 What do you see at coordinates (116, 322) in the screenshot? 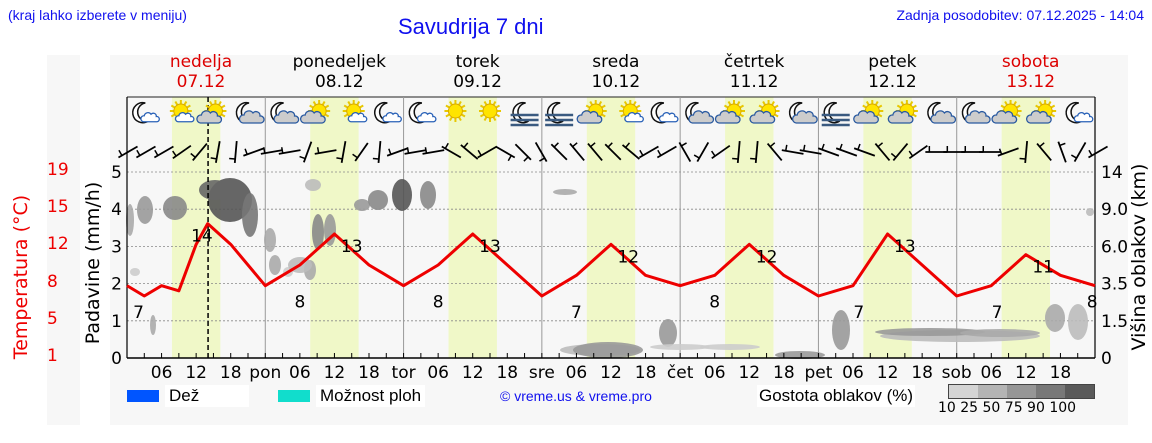
I see `svg-text: 1` at bounding box center [116, 322].